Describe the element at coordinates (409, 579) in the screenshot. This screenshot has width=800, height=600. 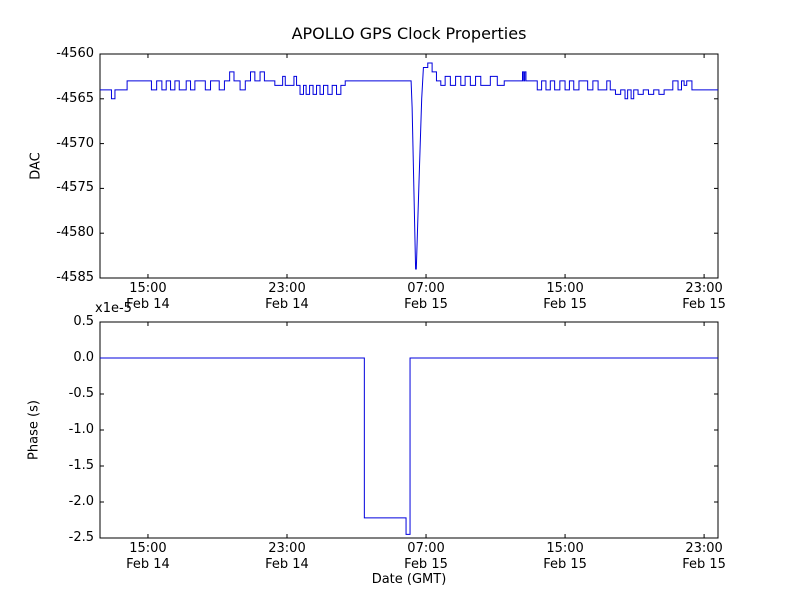
I see `x-axis-label: Date (GMT)` at that location.